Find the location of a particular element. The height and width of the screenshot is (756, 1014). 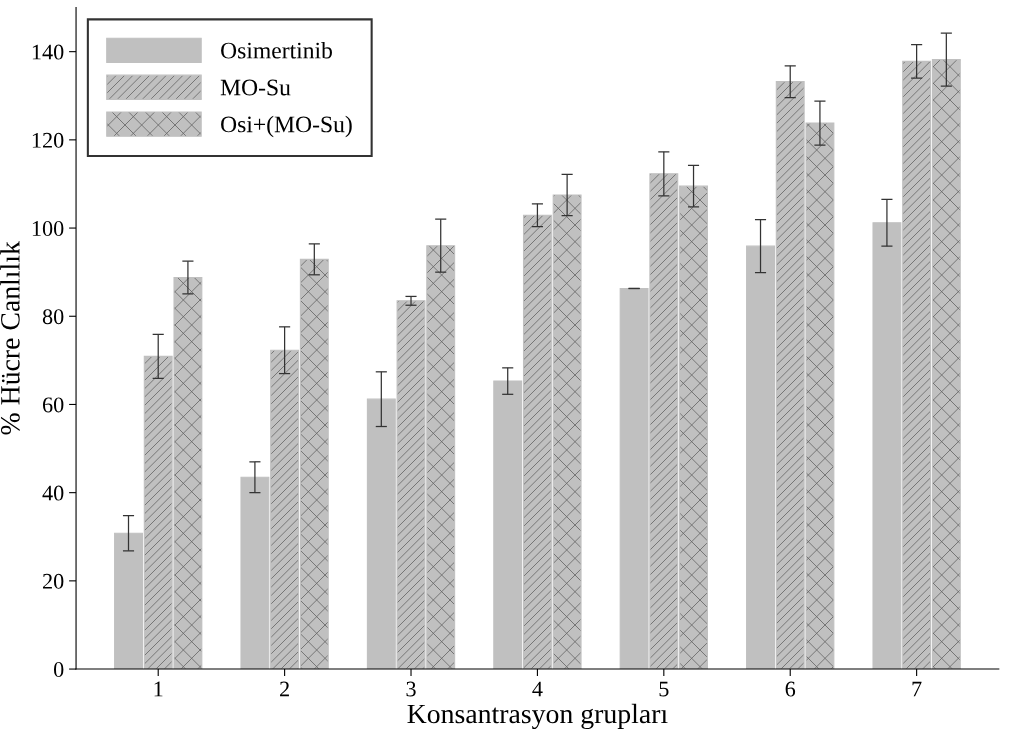

y-tick-label: 100 is located at coordinates (48, 228).